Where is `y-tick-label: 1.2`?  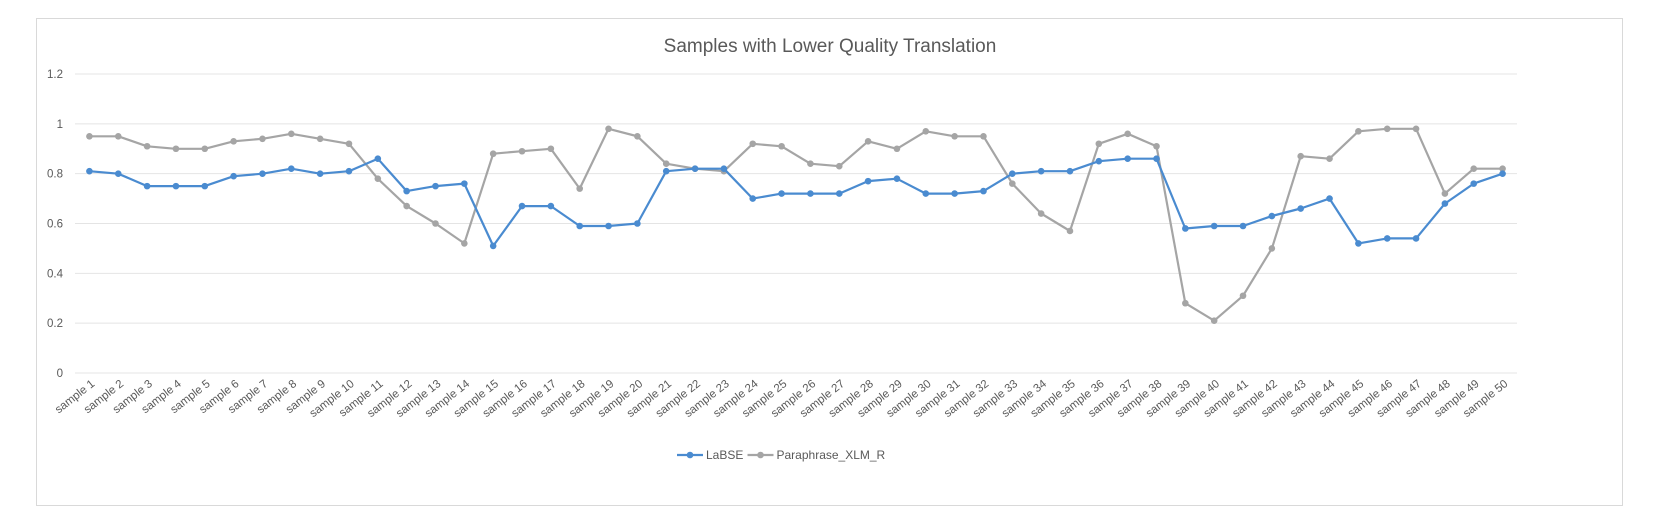 y-tick-label: 1.2 is located at coordinates (55, 75).